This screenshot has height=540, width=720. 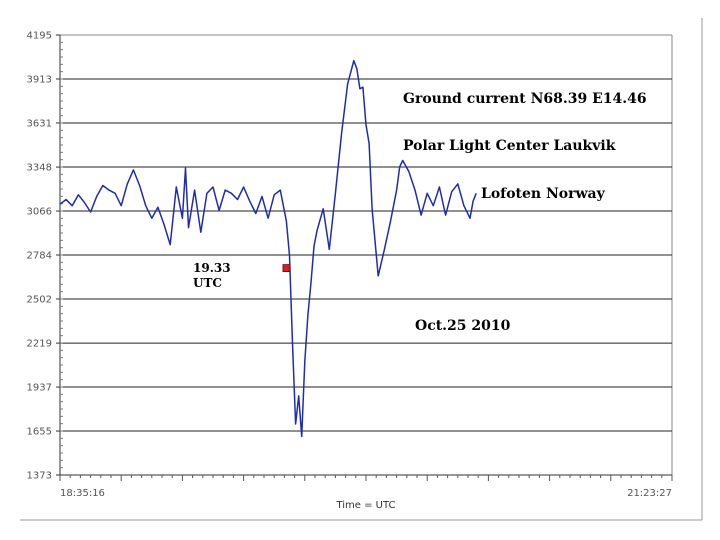 I want to click on y-tick-label: 1937, so click(x=39, y=388).